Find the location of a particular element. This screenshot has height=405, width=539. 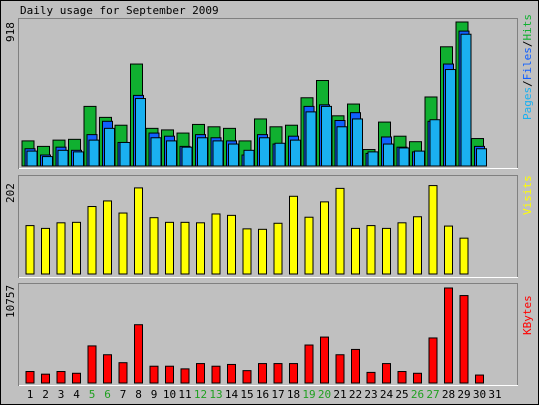

day-label-22: 22 is located at coordinates (355, 394).